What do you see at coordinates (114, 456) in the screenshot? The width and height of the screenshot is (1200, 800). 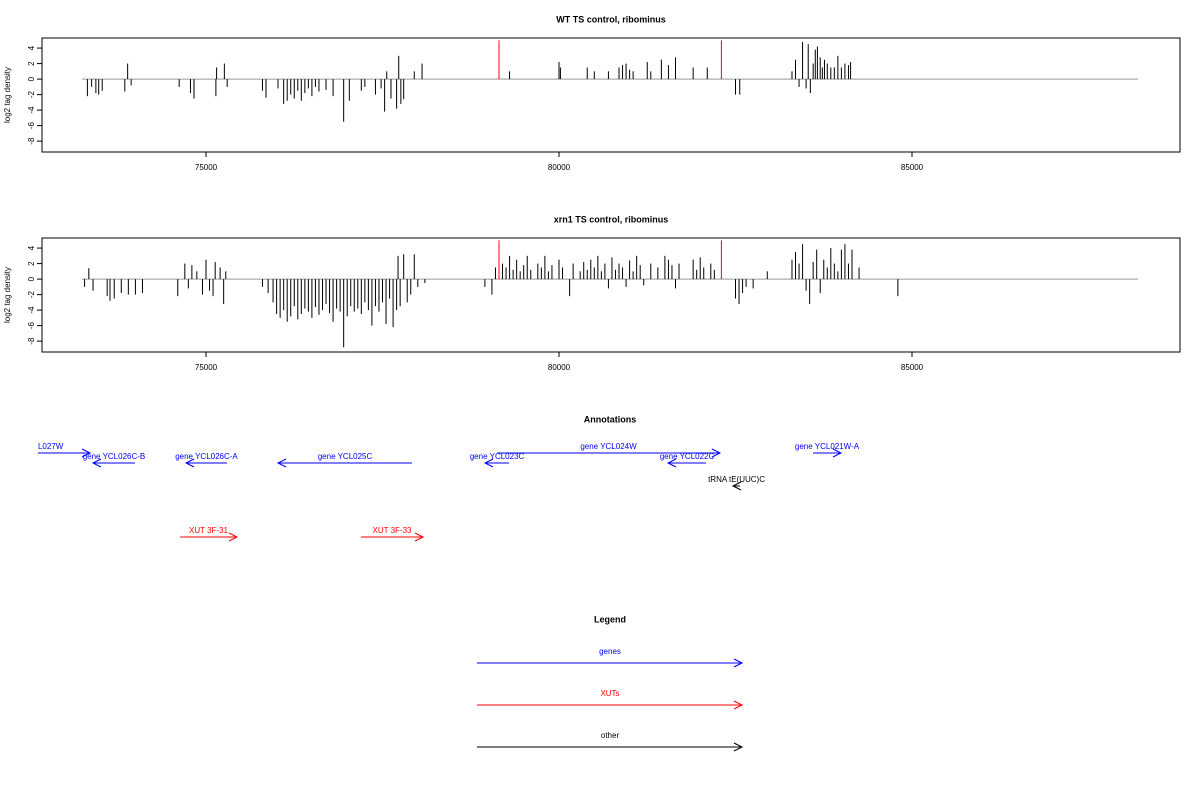 I see `annotation-label: gene YCL026C-B` at bounding box center [114, 456].